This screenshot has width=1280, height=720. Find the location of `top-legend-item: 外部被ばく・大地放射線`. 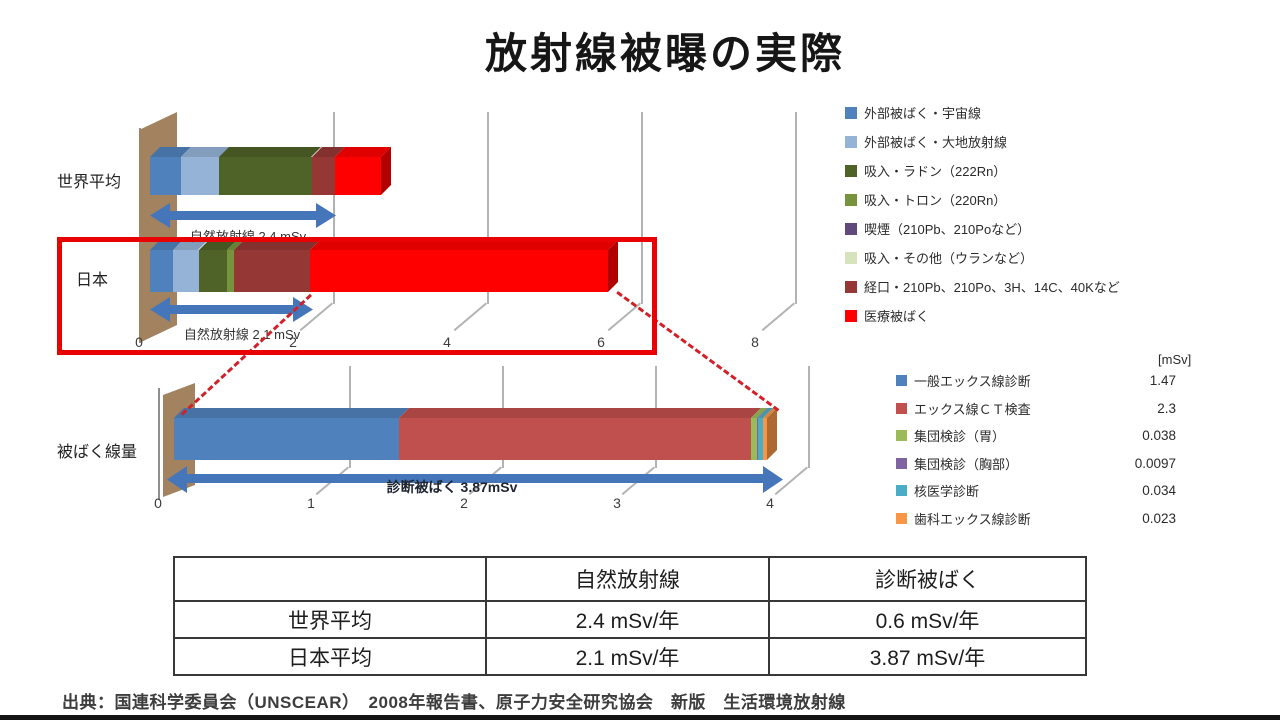

top-legend-item: 外部被ばく・大地放射線 is located at coordinates (926, 141).